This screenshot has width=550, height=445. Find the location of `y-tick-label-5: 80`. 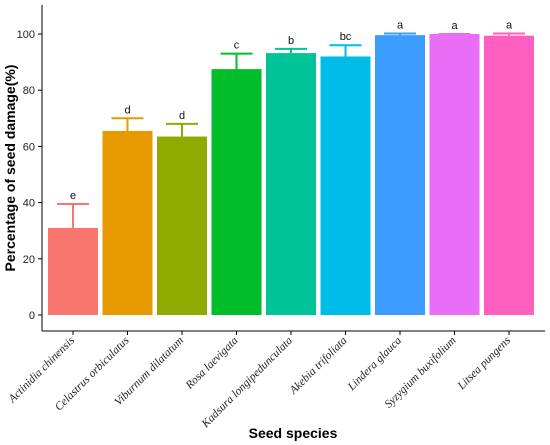

y-tick-label-5: 80 is located at coordinates (29, 91).